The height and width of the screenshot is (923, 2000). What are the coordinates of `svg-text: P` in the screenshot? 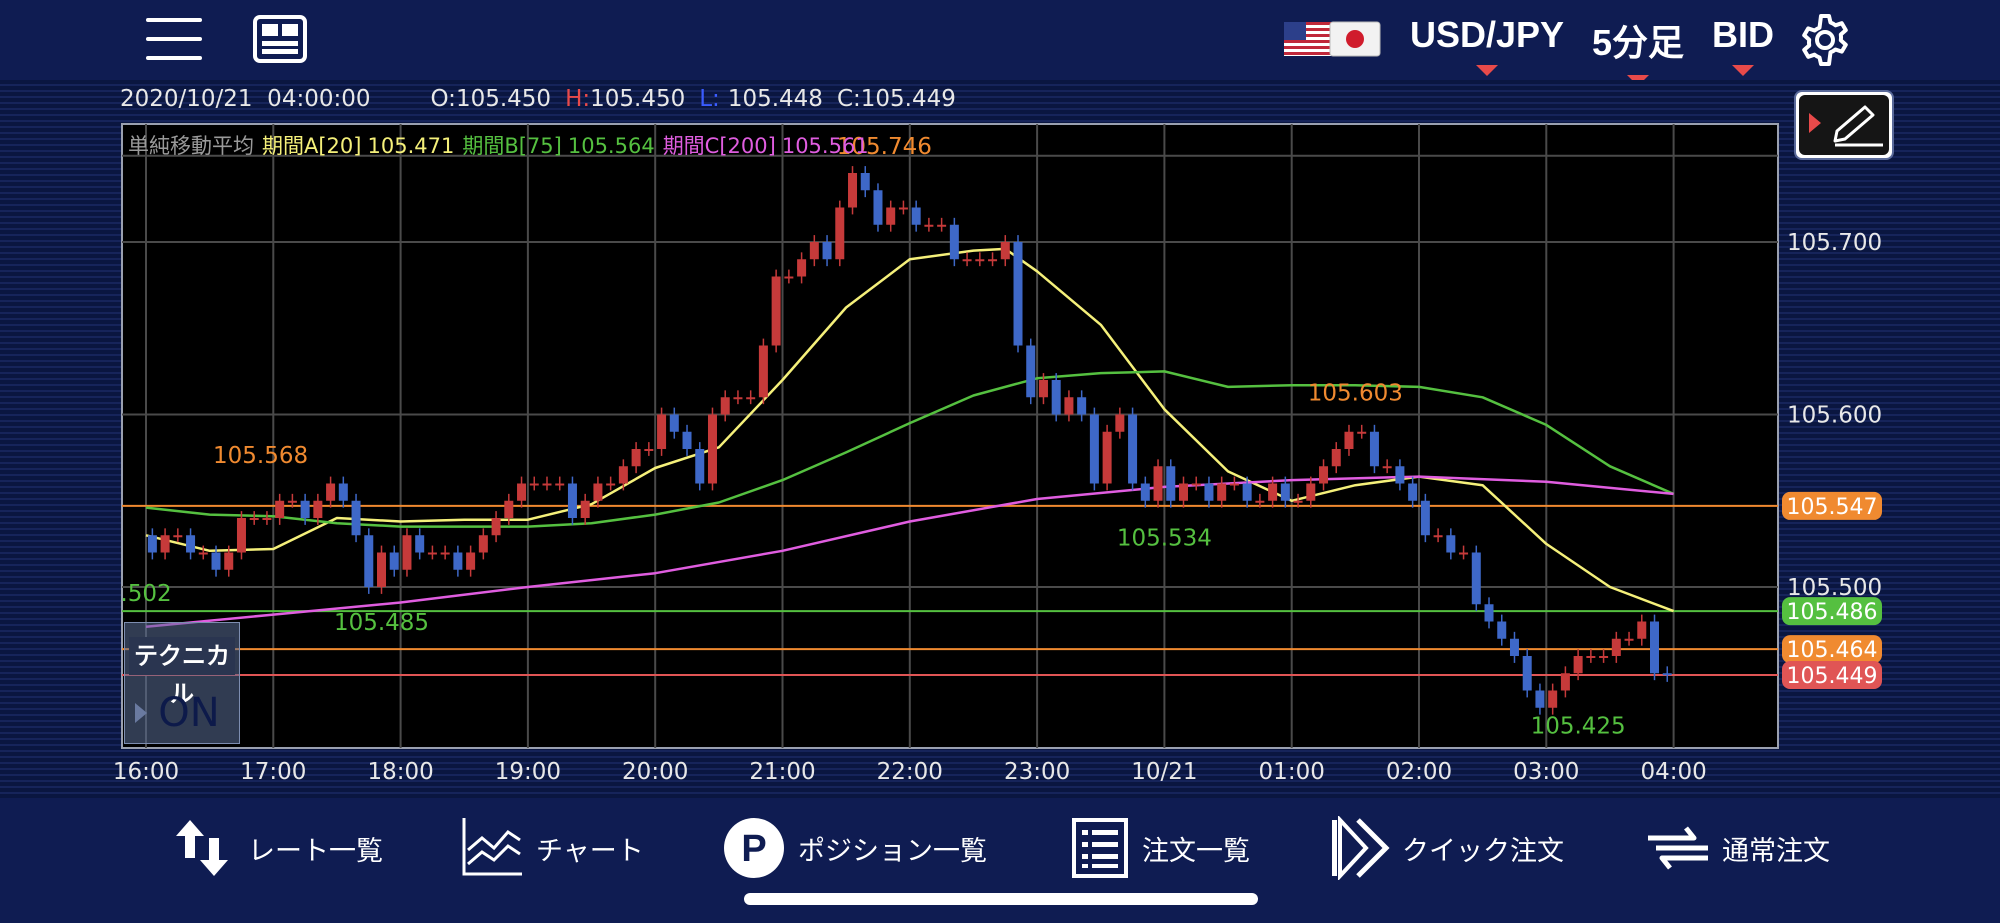 It's located at (753, 849).